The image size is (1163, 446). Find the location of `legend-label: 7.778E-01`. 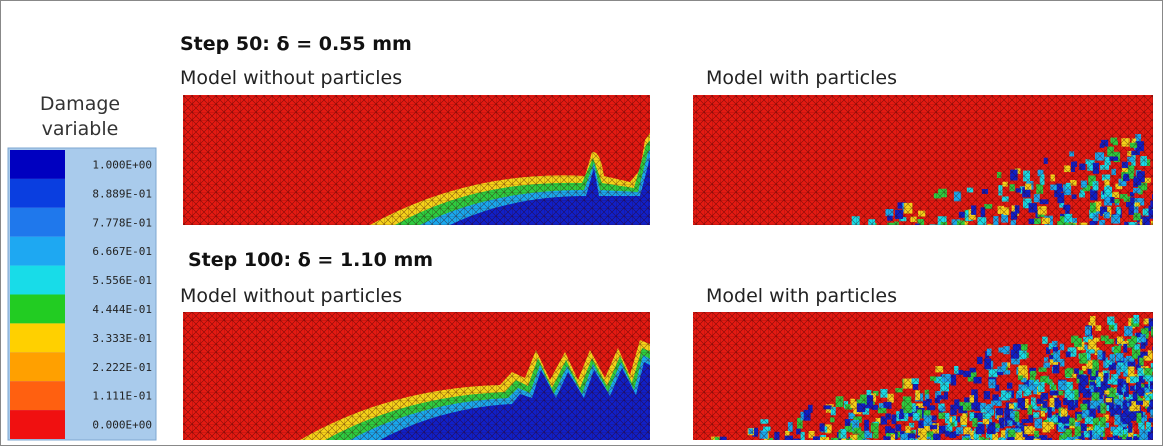

legend-label: 7.778E-01 is located at coordinates (122, 222).